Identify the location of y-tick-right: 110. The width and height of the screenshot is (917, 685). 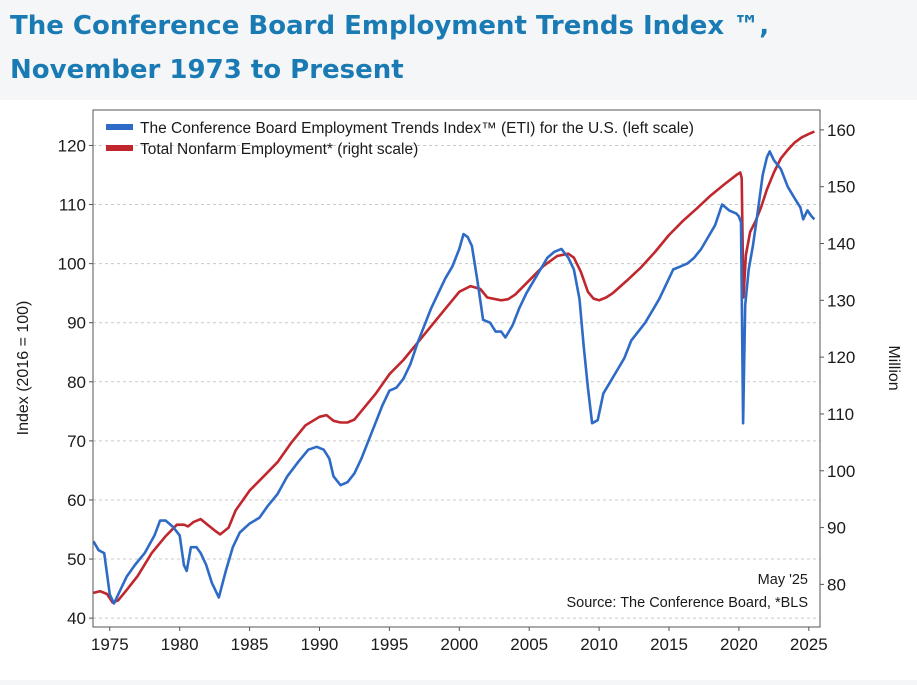
(840, 414).